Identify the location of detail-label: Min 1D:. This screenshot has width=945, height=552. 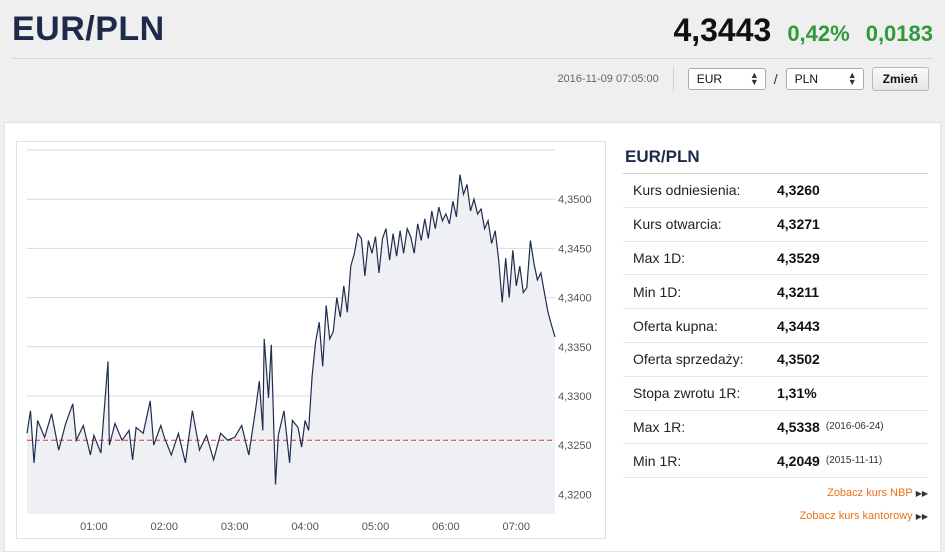
(657, 291).